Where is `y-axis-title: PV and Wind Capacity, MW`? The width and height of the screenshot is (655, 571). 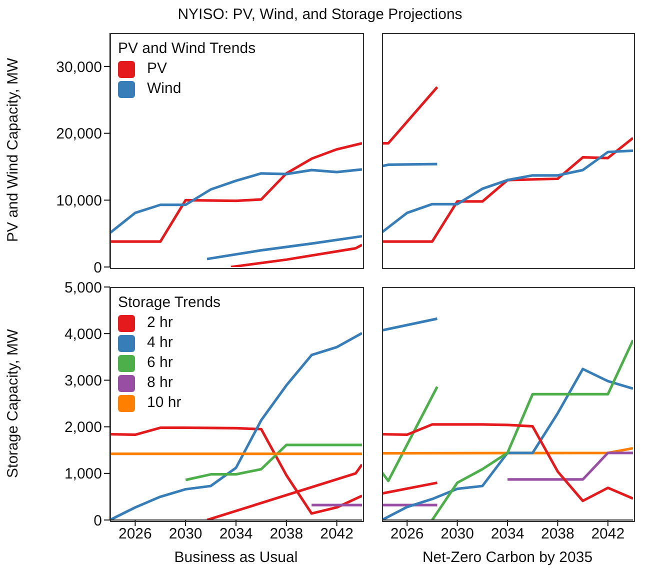
y-axis-title: PV and Wind Capacity, MW is located at coordinates (13, 149).